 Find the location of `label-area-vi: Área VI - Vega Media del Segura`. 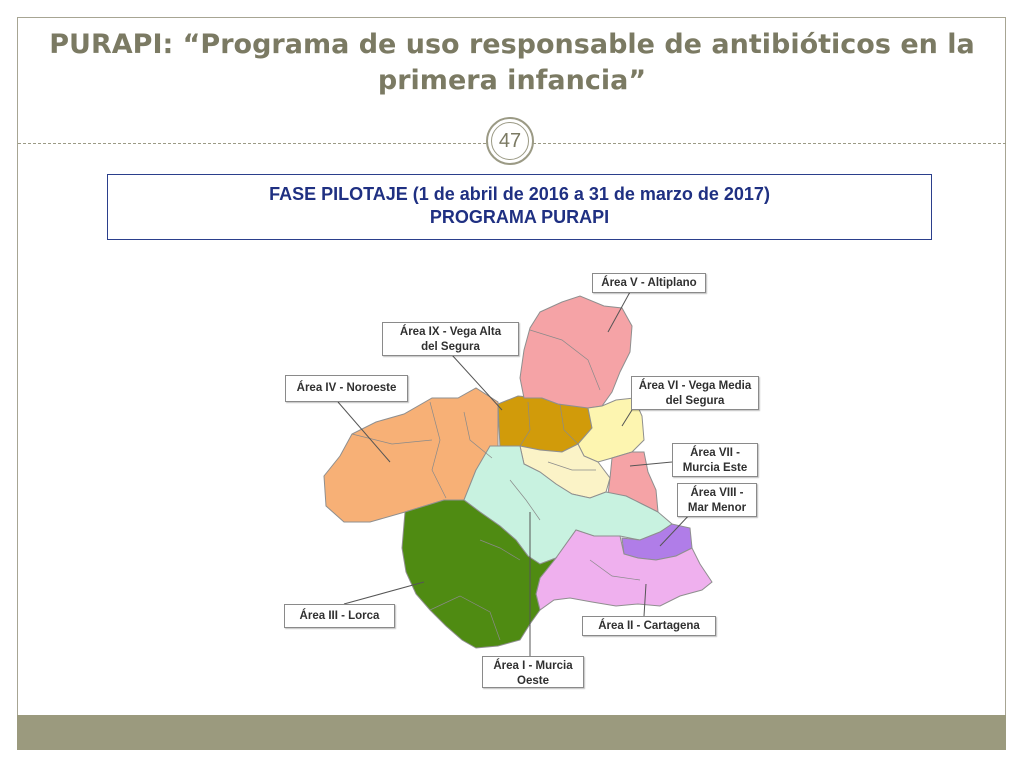

label-area-vi: Área VI - Vega Media del Segura is located at coordinates (695, 393).